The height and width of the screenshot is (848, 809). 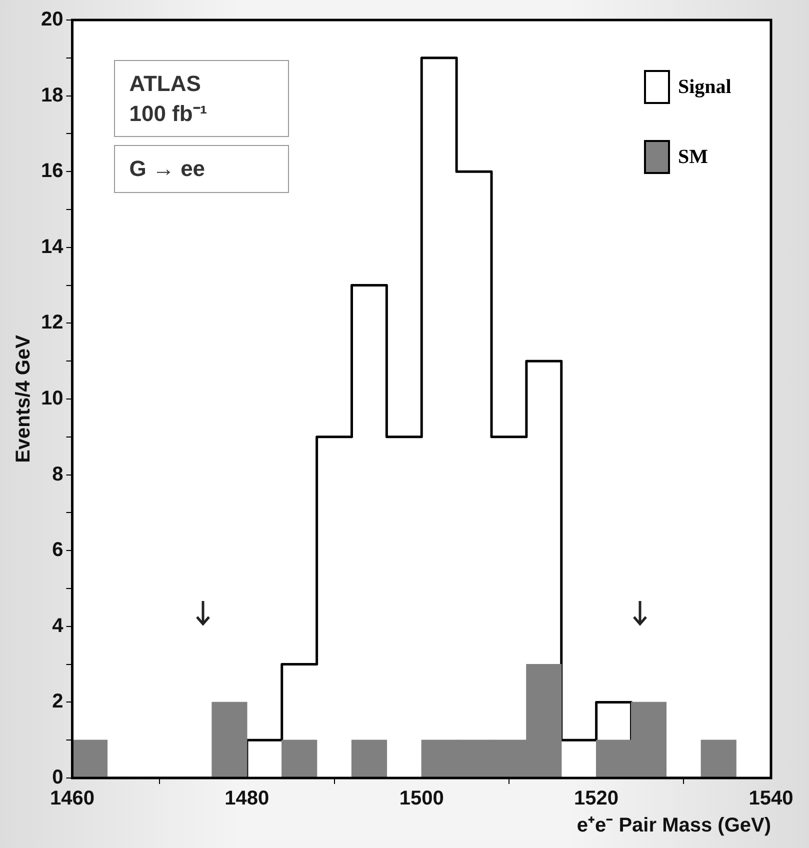 I want to click on y-tick-label: 0, so click(x=58, y=777).